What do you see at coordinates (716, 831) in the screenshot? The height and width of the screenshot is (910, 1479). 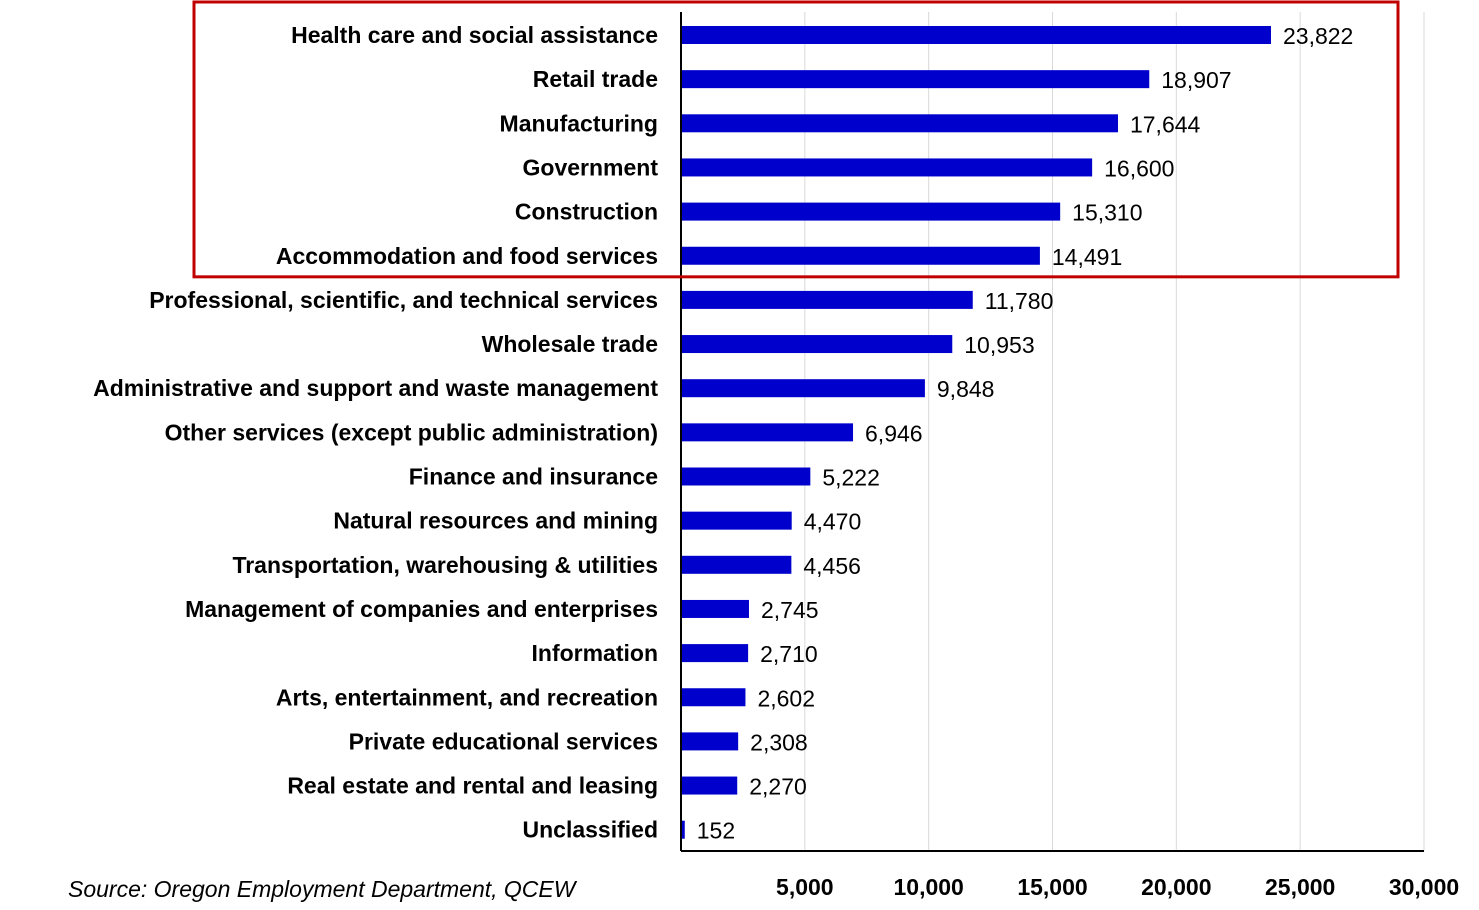 I see `data-label: 152` at bounding box center [716, 831].